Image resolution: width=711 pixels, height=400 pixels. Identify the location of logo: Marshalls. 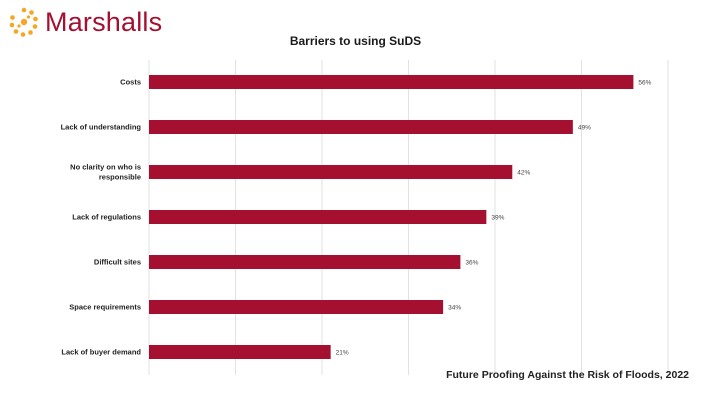
(85, 22).